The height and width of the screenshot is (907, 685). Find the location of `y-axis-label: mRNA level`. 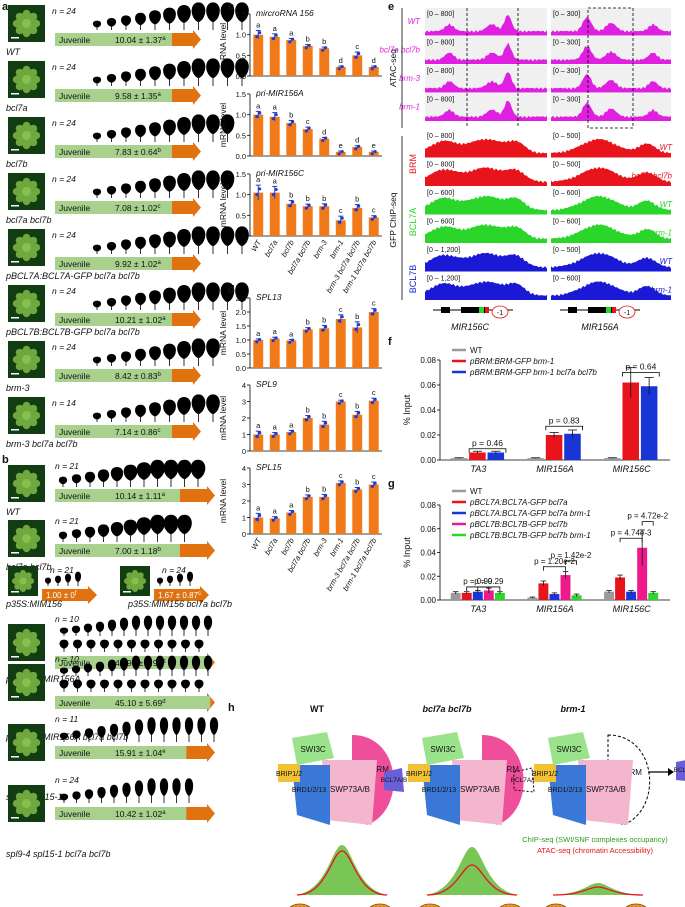

y-axis-label: mRNA level is located at coordinates (223, 333).